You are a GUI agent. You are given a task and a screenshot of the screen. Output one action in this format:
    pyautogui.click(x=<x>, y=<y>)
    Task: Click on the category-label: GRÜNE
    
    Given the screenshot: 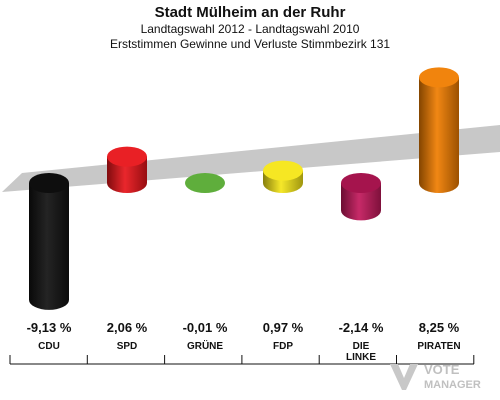 What is the action you would take?
    pyautogui.click(x=205, y=345)
    